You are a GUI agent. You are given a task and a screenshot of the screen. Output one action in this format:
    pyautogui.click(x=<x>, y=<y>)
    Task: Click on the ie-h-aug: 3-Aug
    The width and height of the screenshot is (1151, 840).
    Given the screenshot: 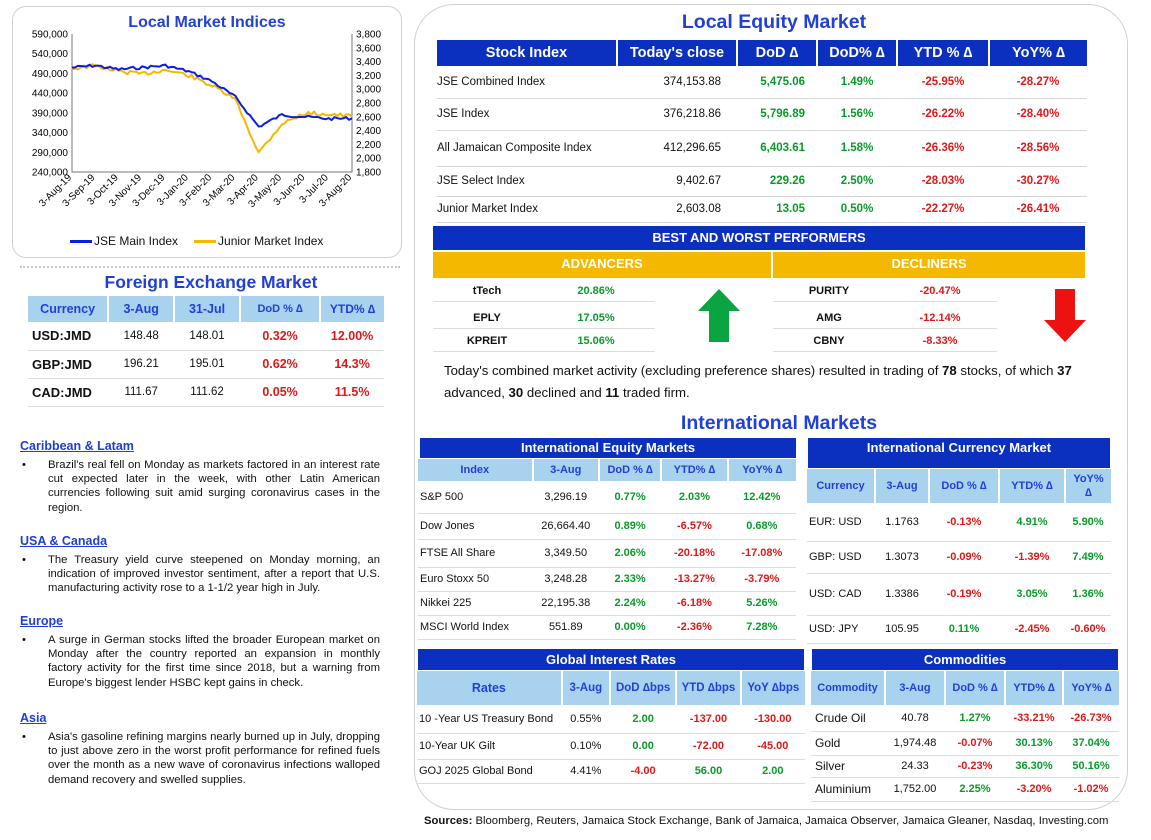 What is the action you would take?
    pyautogui.click(x=566, y=470)
    